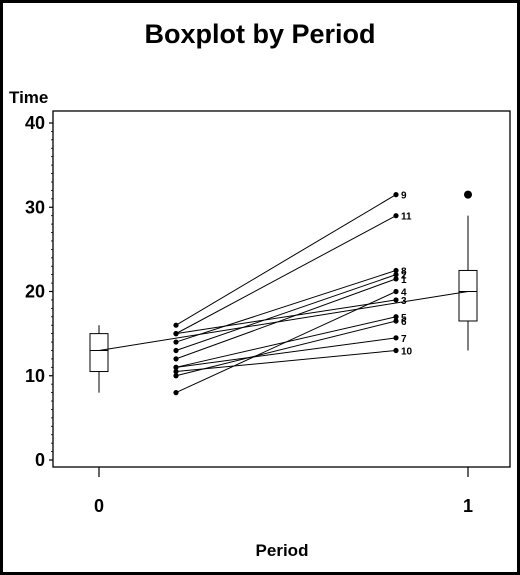 The image size is (520, 575). I want to click on subject-label-5: 5, so click(404, 318).